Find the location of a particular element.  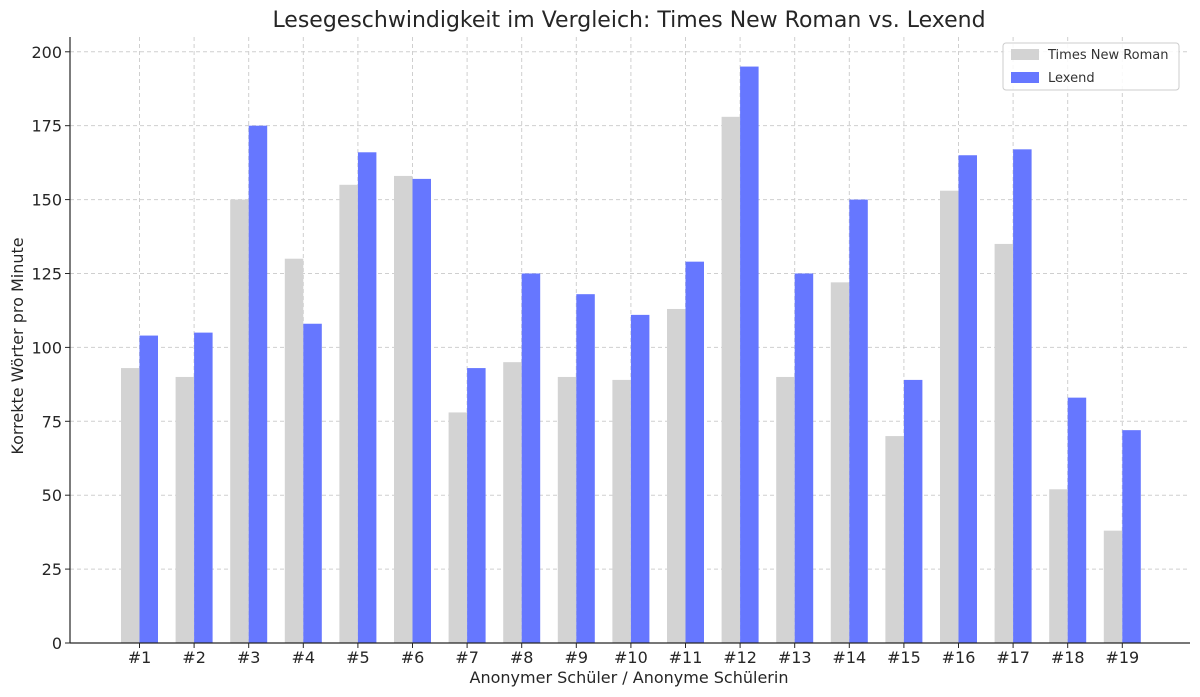

x-tick-label: #17 is located at coordinates (1013, 657).